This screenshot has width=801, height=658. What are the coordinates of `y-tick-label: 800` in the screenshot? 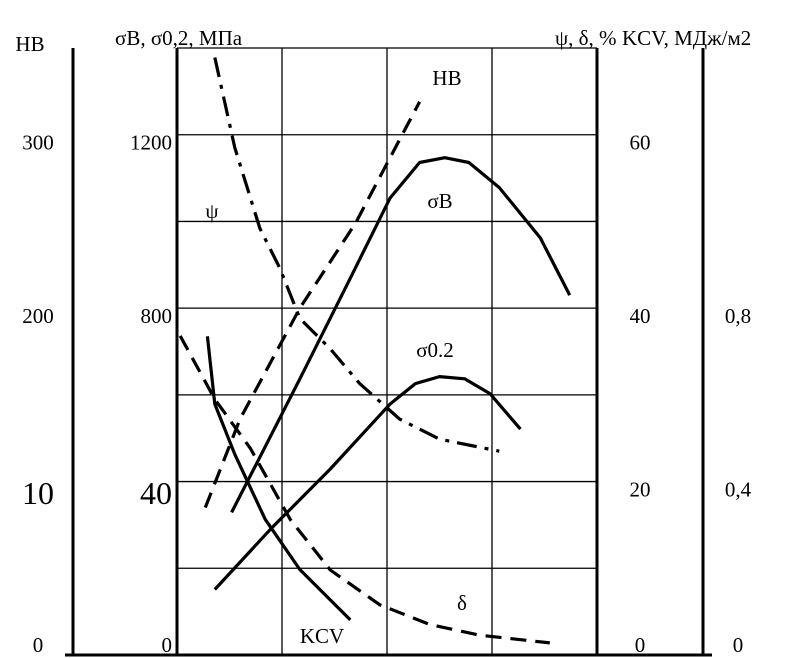 It's located at (157, 316).